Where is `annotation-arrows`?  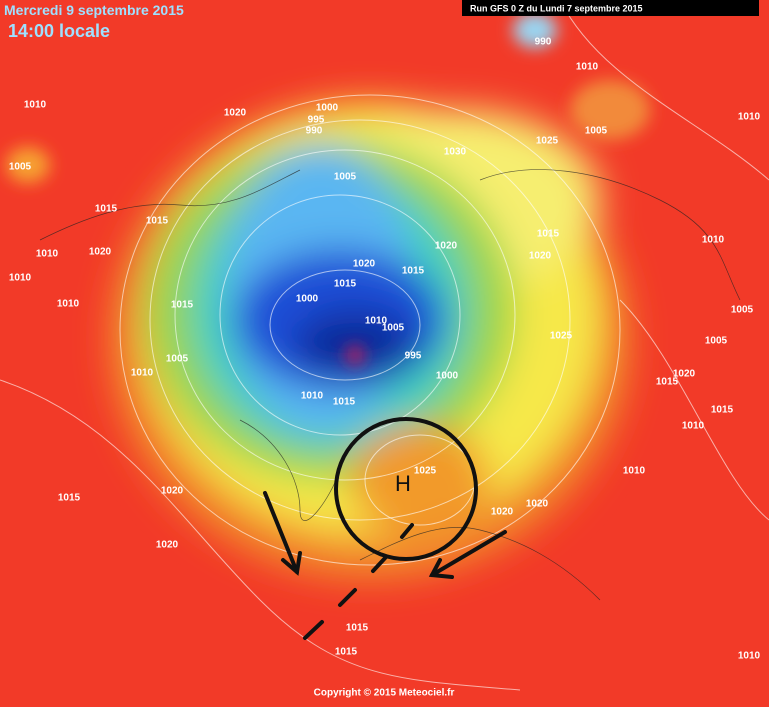
annotation-arrows is located at coordinates (385, 565).